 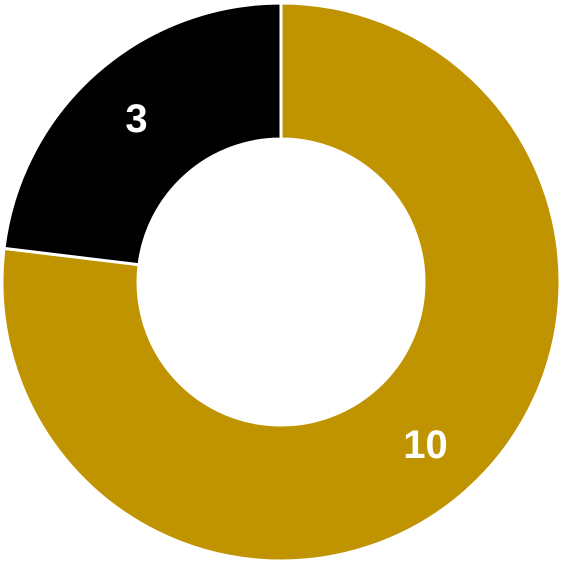 I want to click on donut-slice-label-0: 10, so click(x=425, y=445).